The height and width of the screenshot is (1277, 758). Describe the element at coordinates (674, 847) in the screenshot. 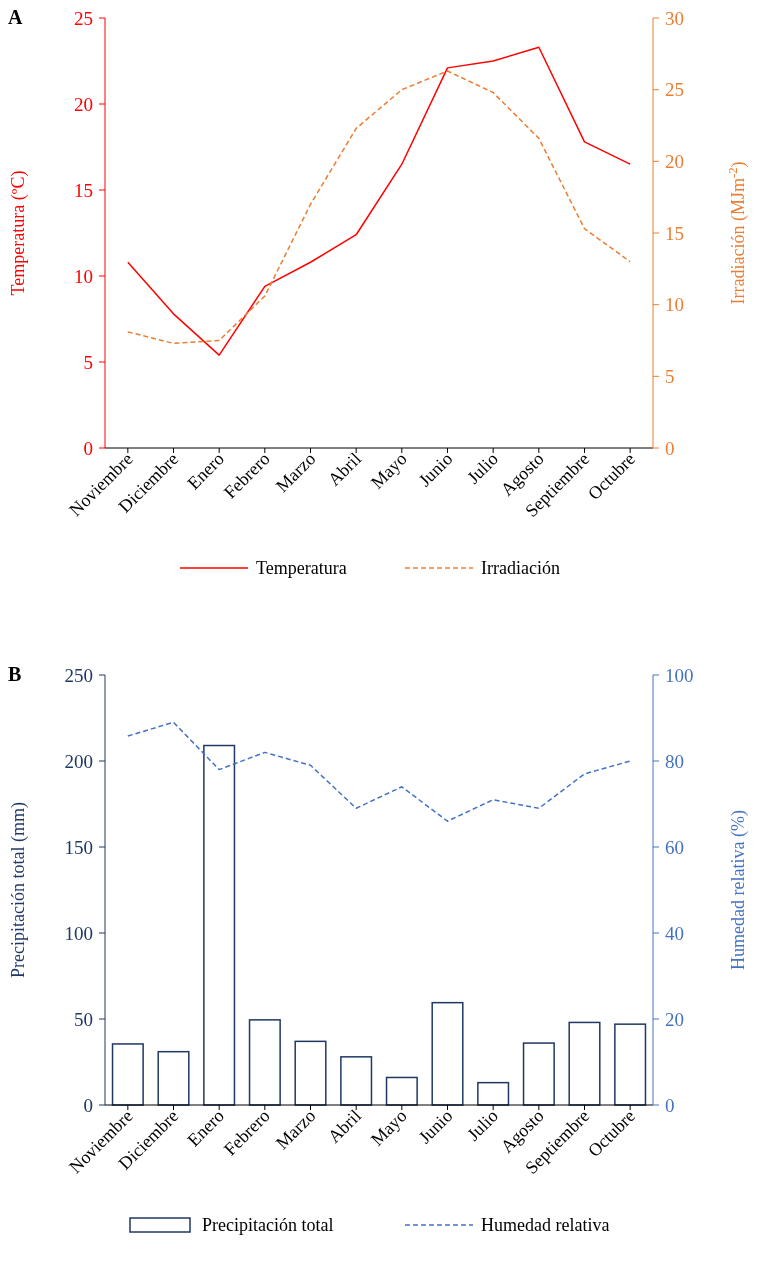

I see `y2-tick-label: 60` at that location.